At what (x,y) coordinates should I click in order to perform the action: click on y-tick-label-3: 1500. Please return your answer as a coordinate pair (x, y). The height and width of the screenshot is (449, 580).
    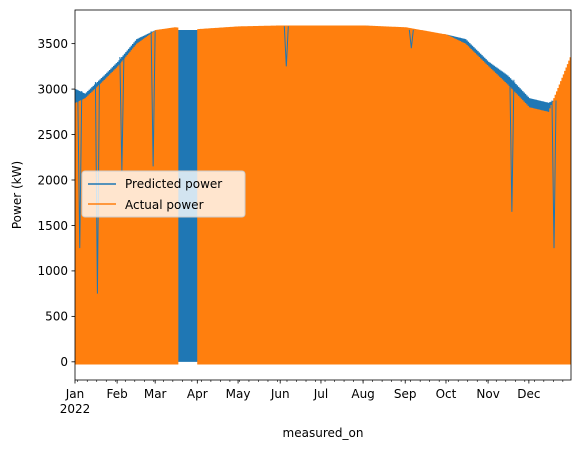
    Looking at the image, I should click on (52, 226).